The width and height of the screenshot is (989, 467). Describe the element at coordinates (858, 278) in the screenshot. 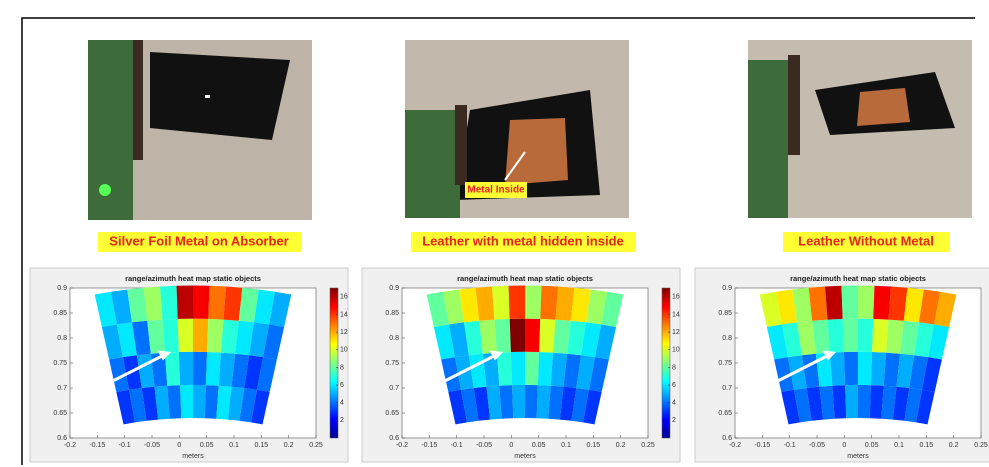

I see `heatmap-title: range/azimuth heat map static objects` at that location.